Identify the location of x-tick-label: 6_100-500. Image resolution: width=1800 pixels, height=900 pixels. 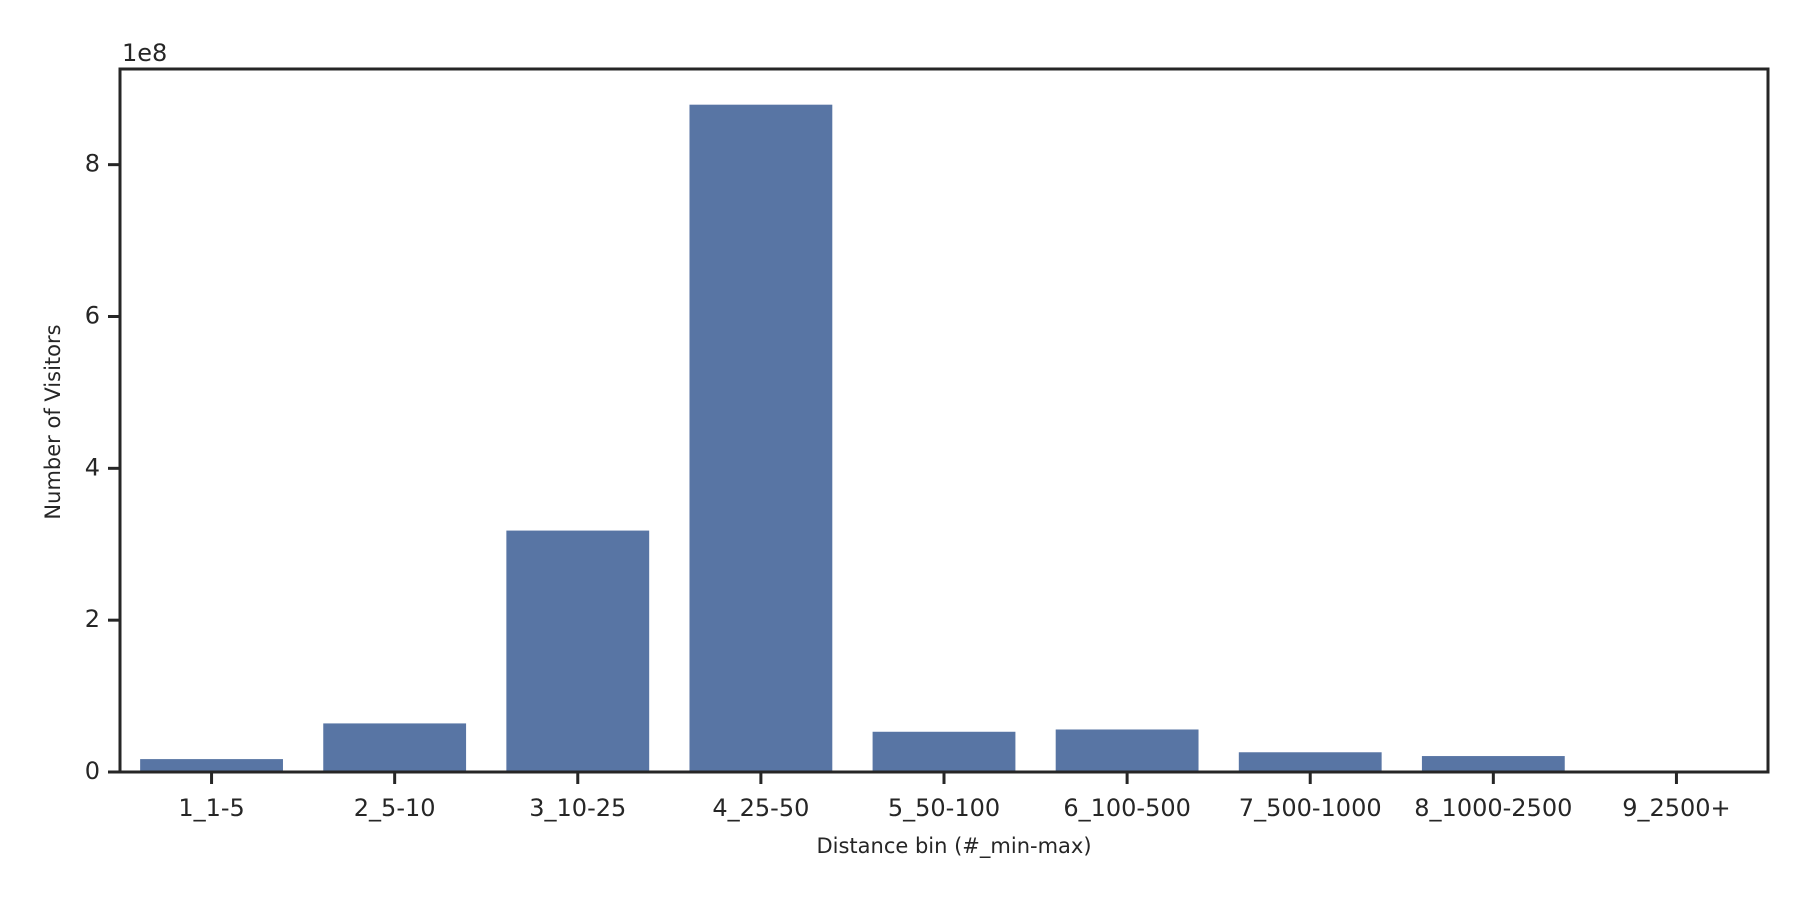
(1127, 808).